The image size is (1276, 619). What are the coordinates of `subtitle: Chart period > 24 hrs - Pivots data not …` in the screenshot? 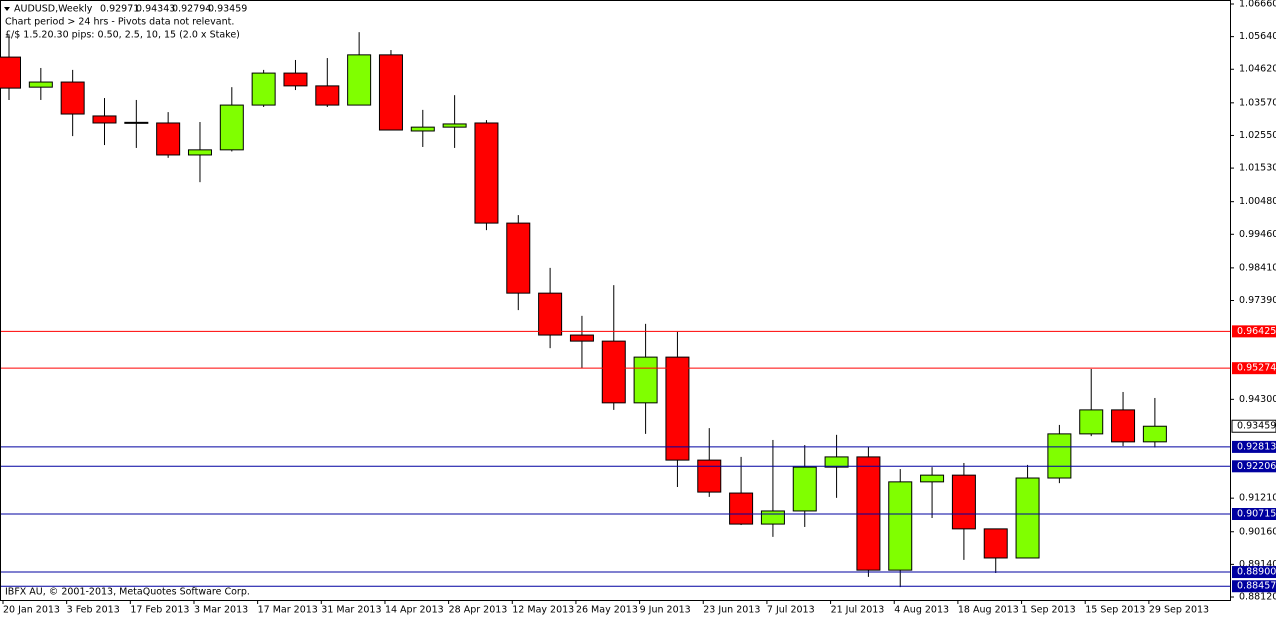 It's located at (119, 22).